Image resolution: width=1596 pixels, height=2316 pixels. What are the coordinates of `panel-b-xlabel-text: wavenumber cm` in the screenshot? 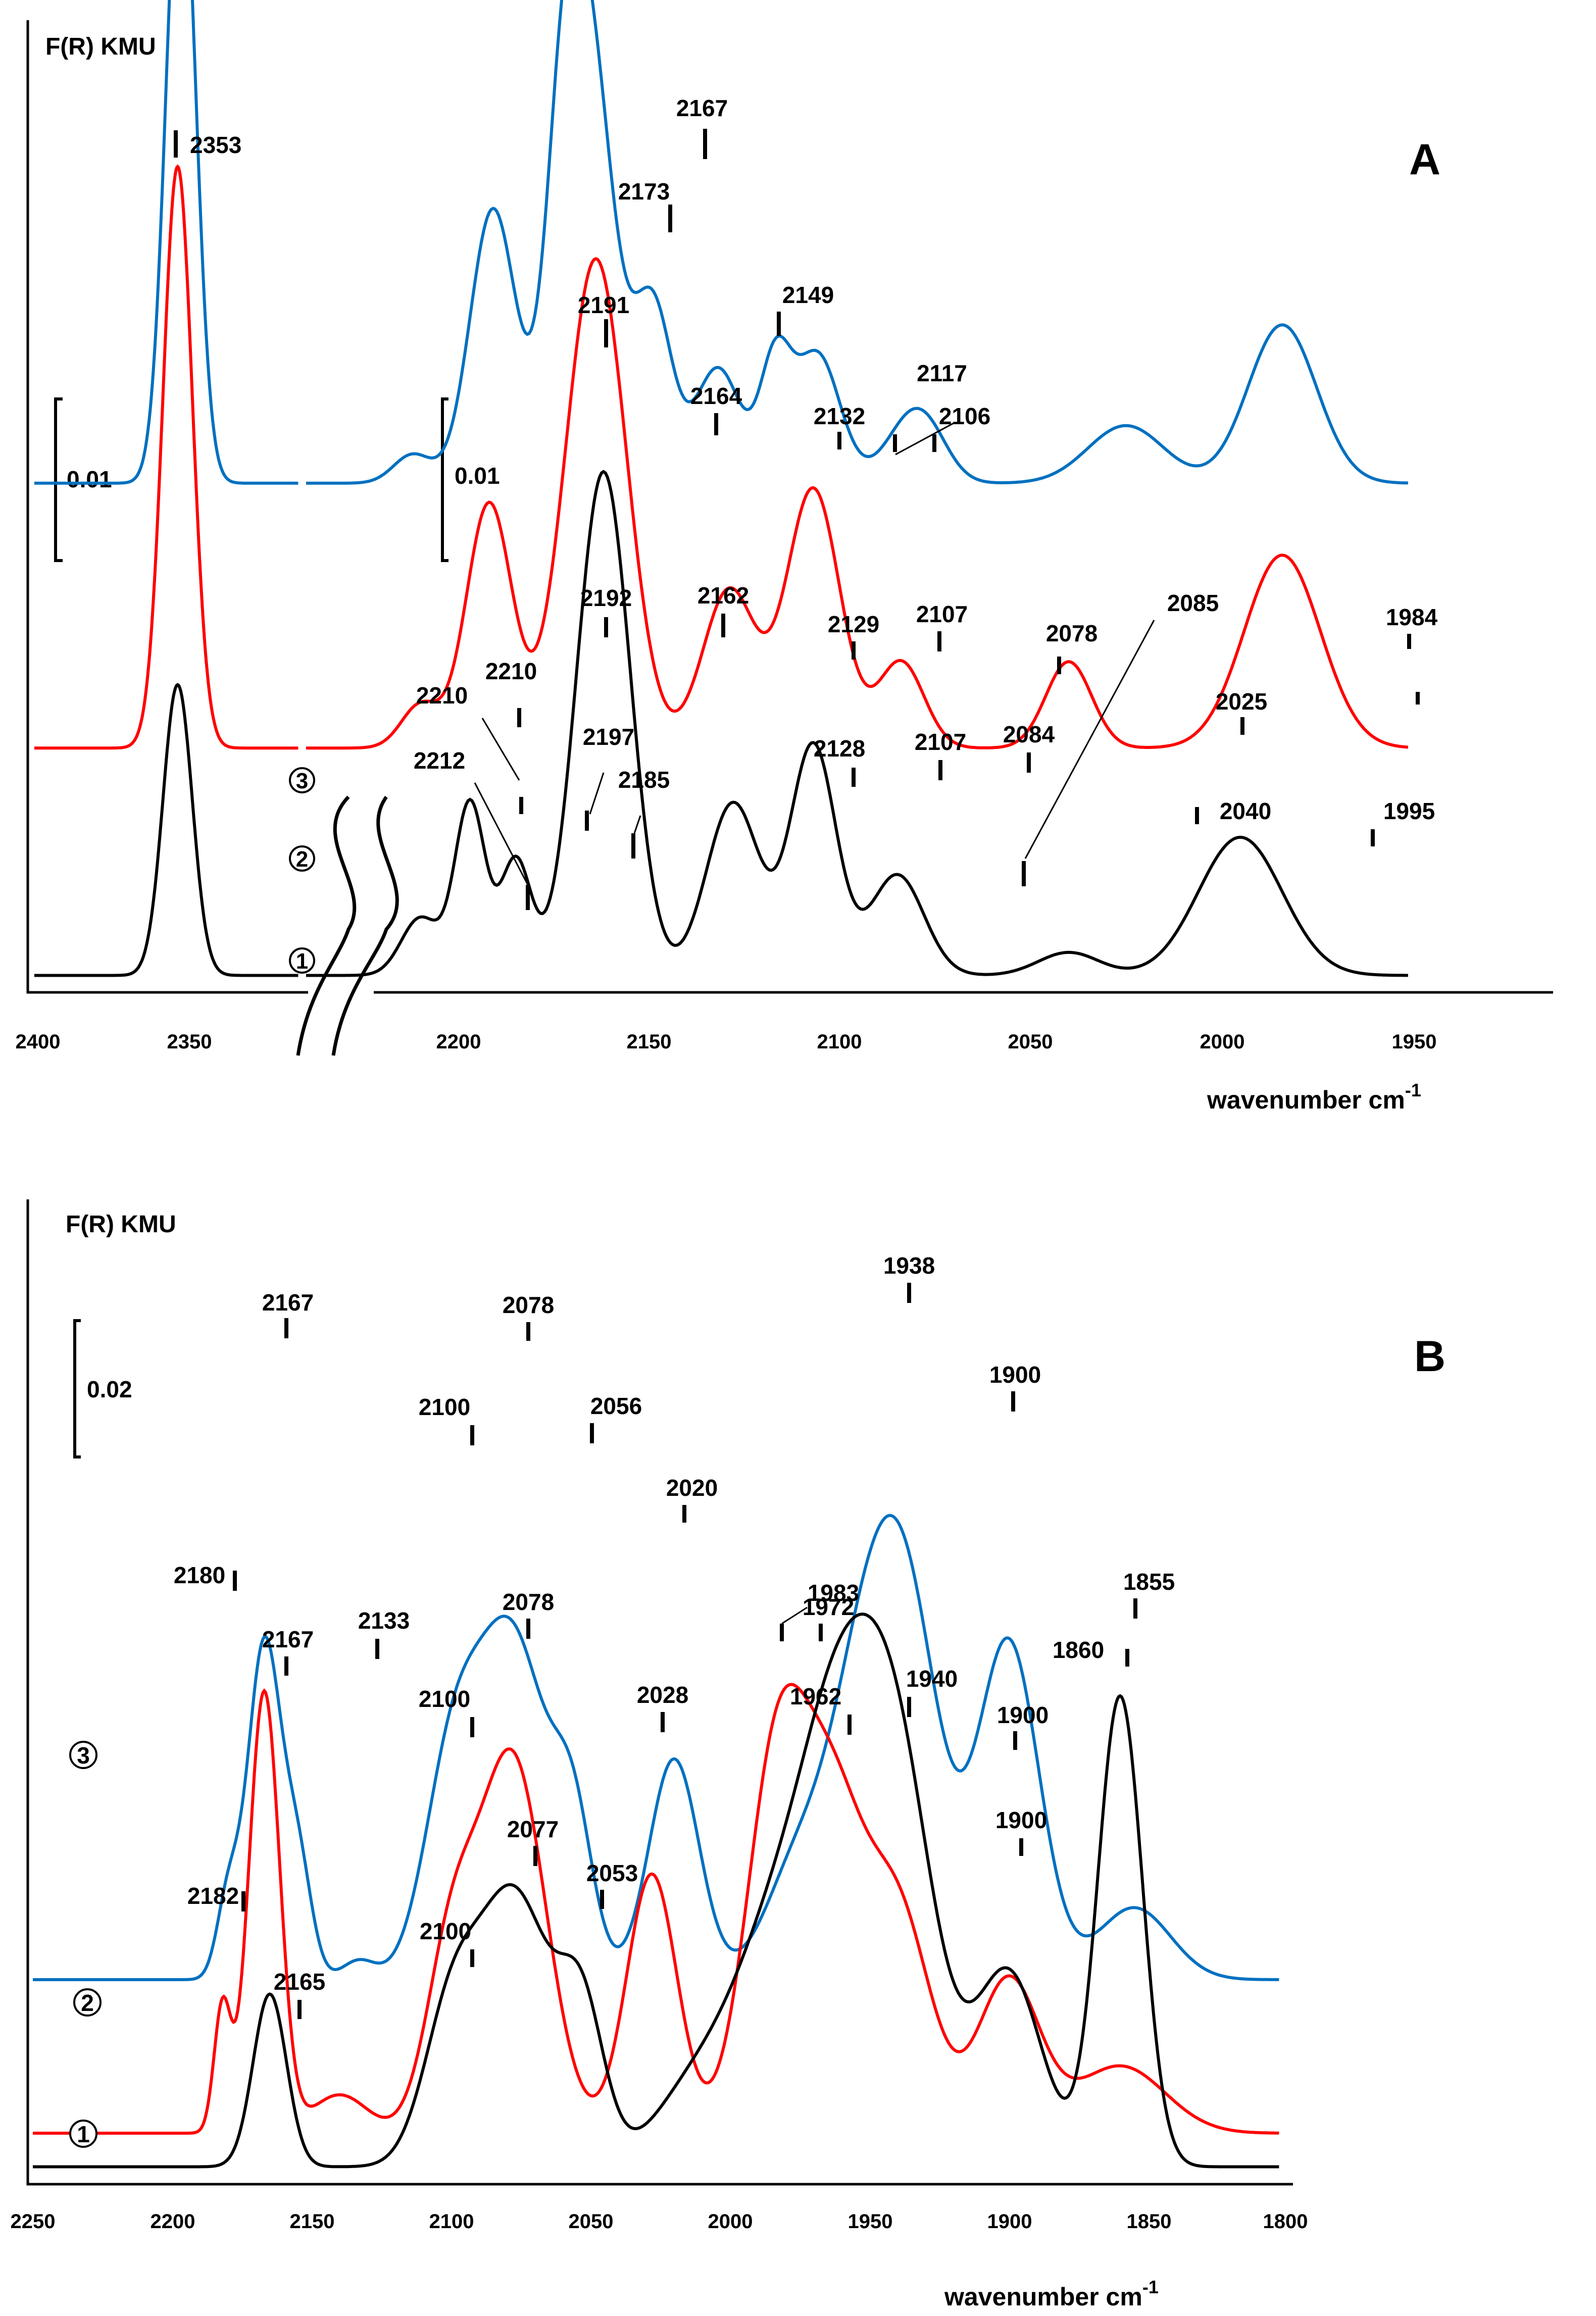 It's located at (1043, 2297).